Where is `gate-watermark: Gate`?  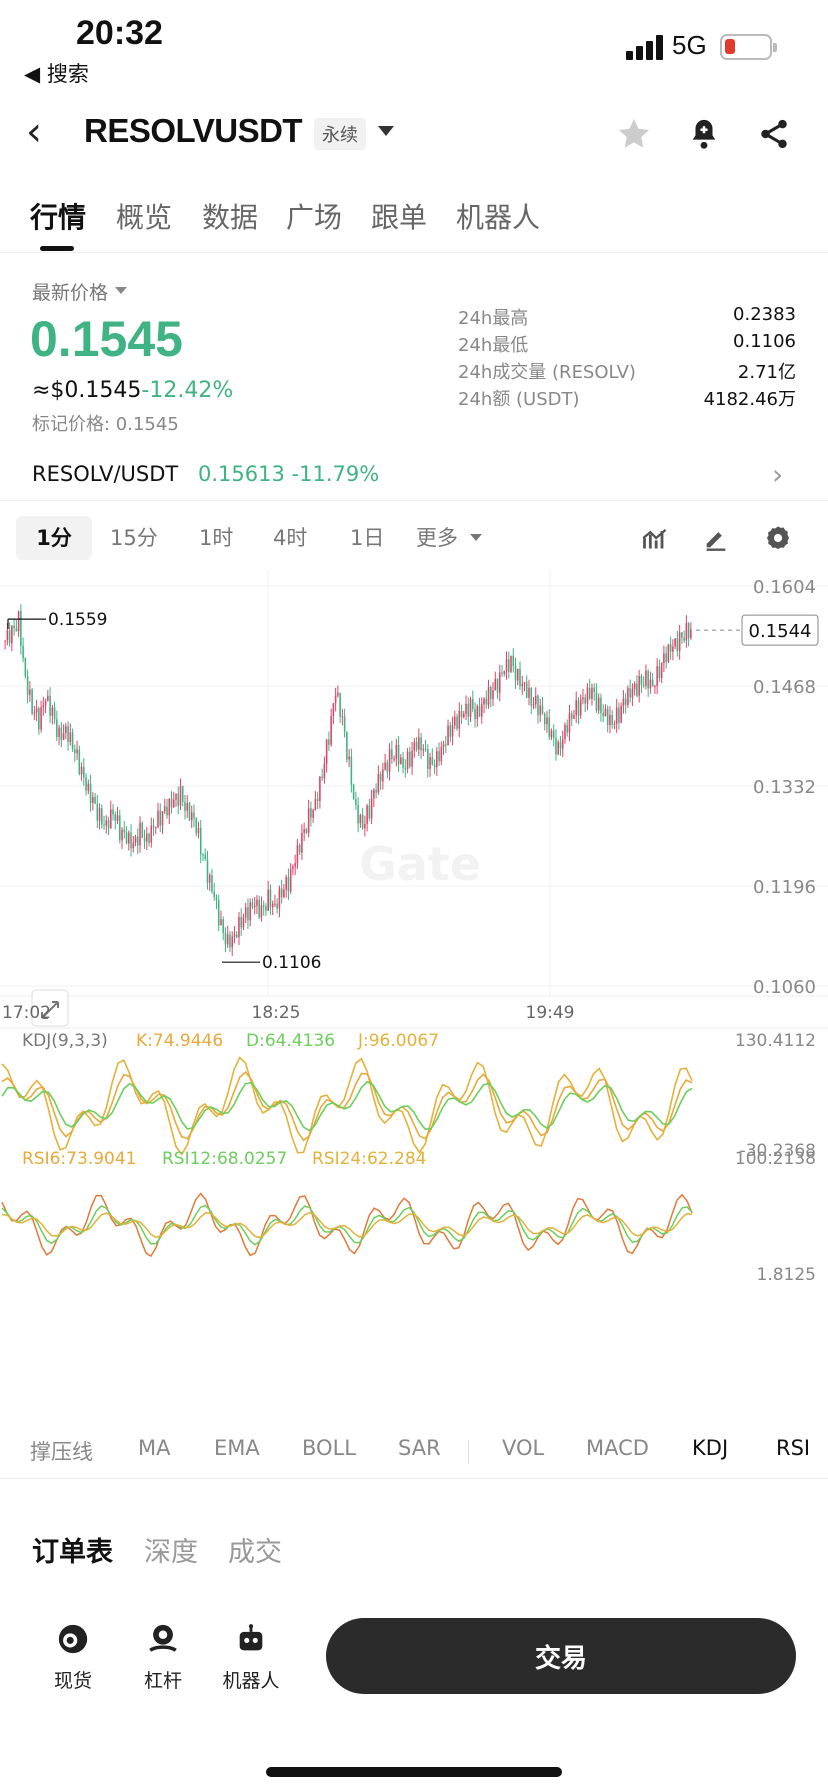
gate-watermark: Gate is located at coordinates (420, 864).